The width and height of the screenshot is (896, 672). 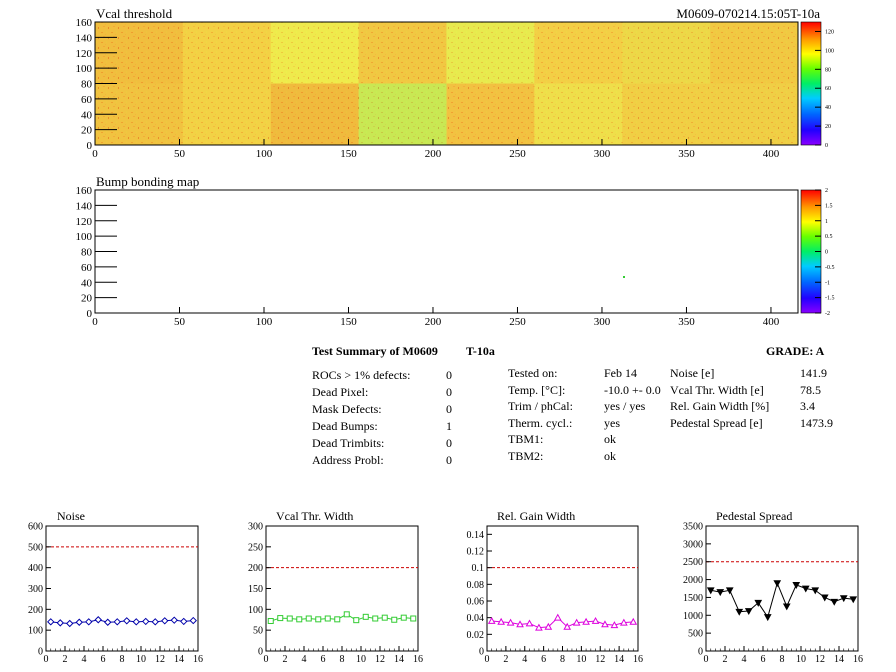 What do you see at coordinates (478, 568) in the screenshot?
I see `y-tick-label: 0.1` at bounding box center [478, 568].